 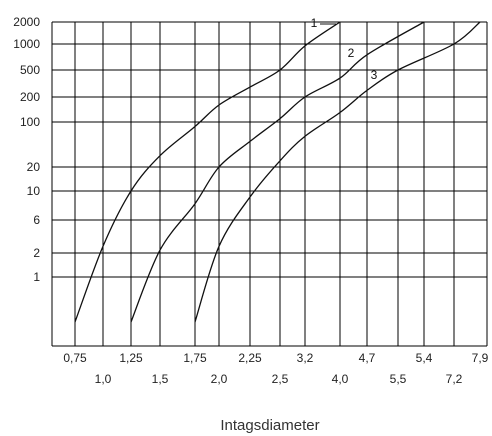 What do you see at coordinates (26, 149) in the screenshot?
I see `y-tick-labels: 1 2 6 10 20 100 200 500 1000 2000` at bounding box center [26, 149].